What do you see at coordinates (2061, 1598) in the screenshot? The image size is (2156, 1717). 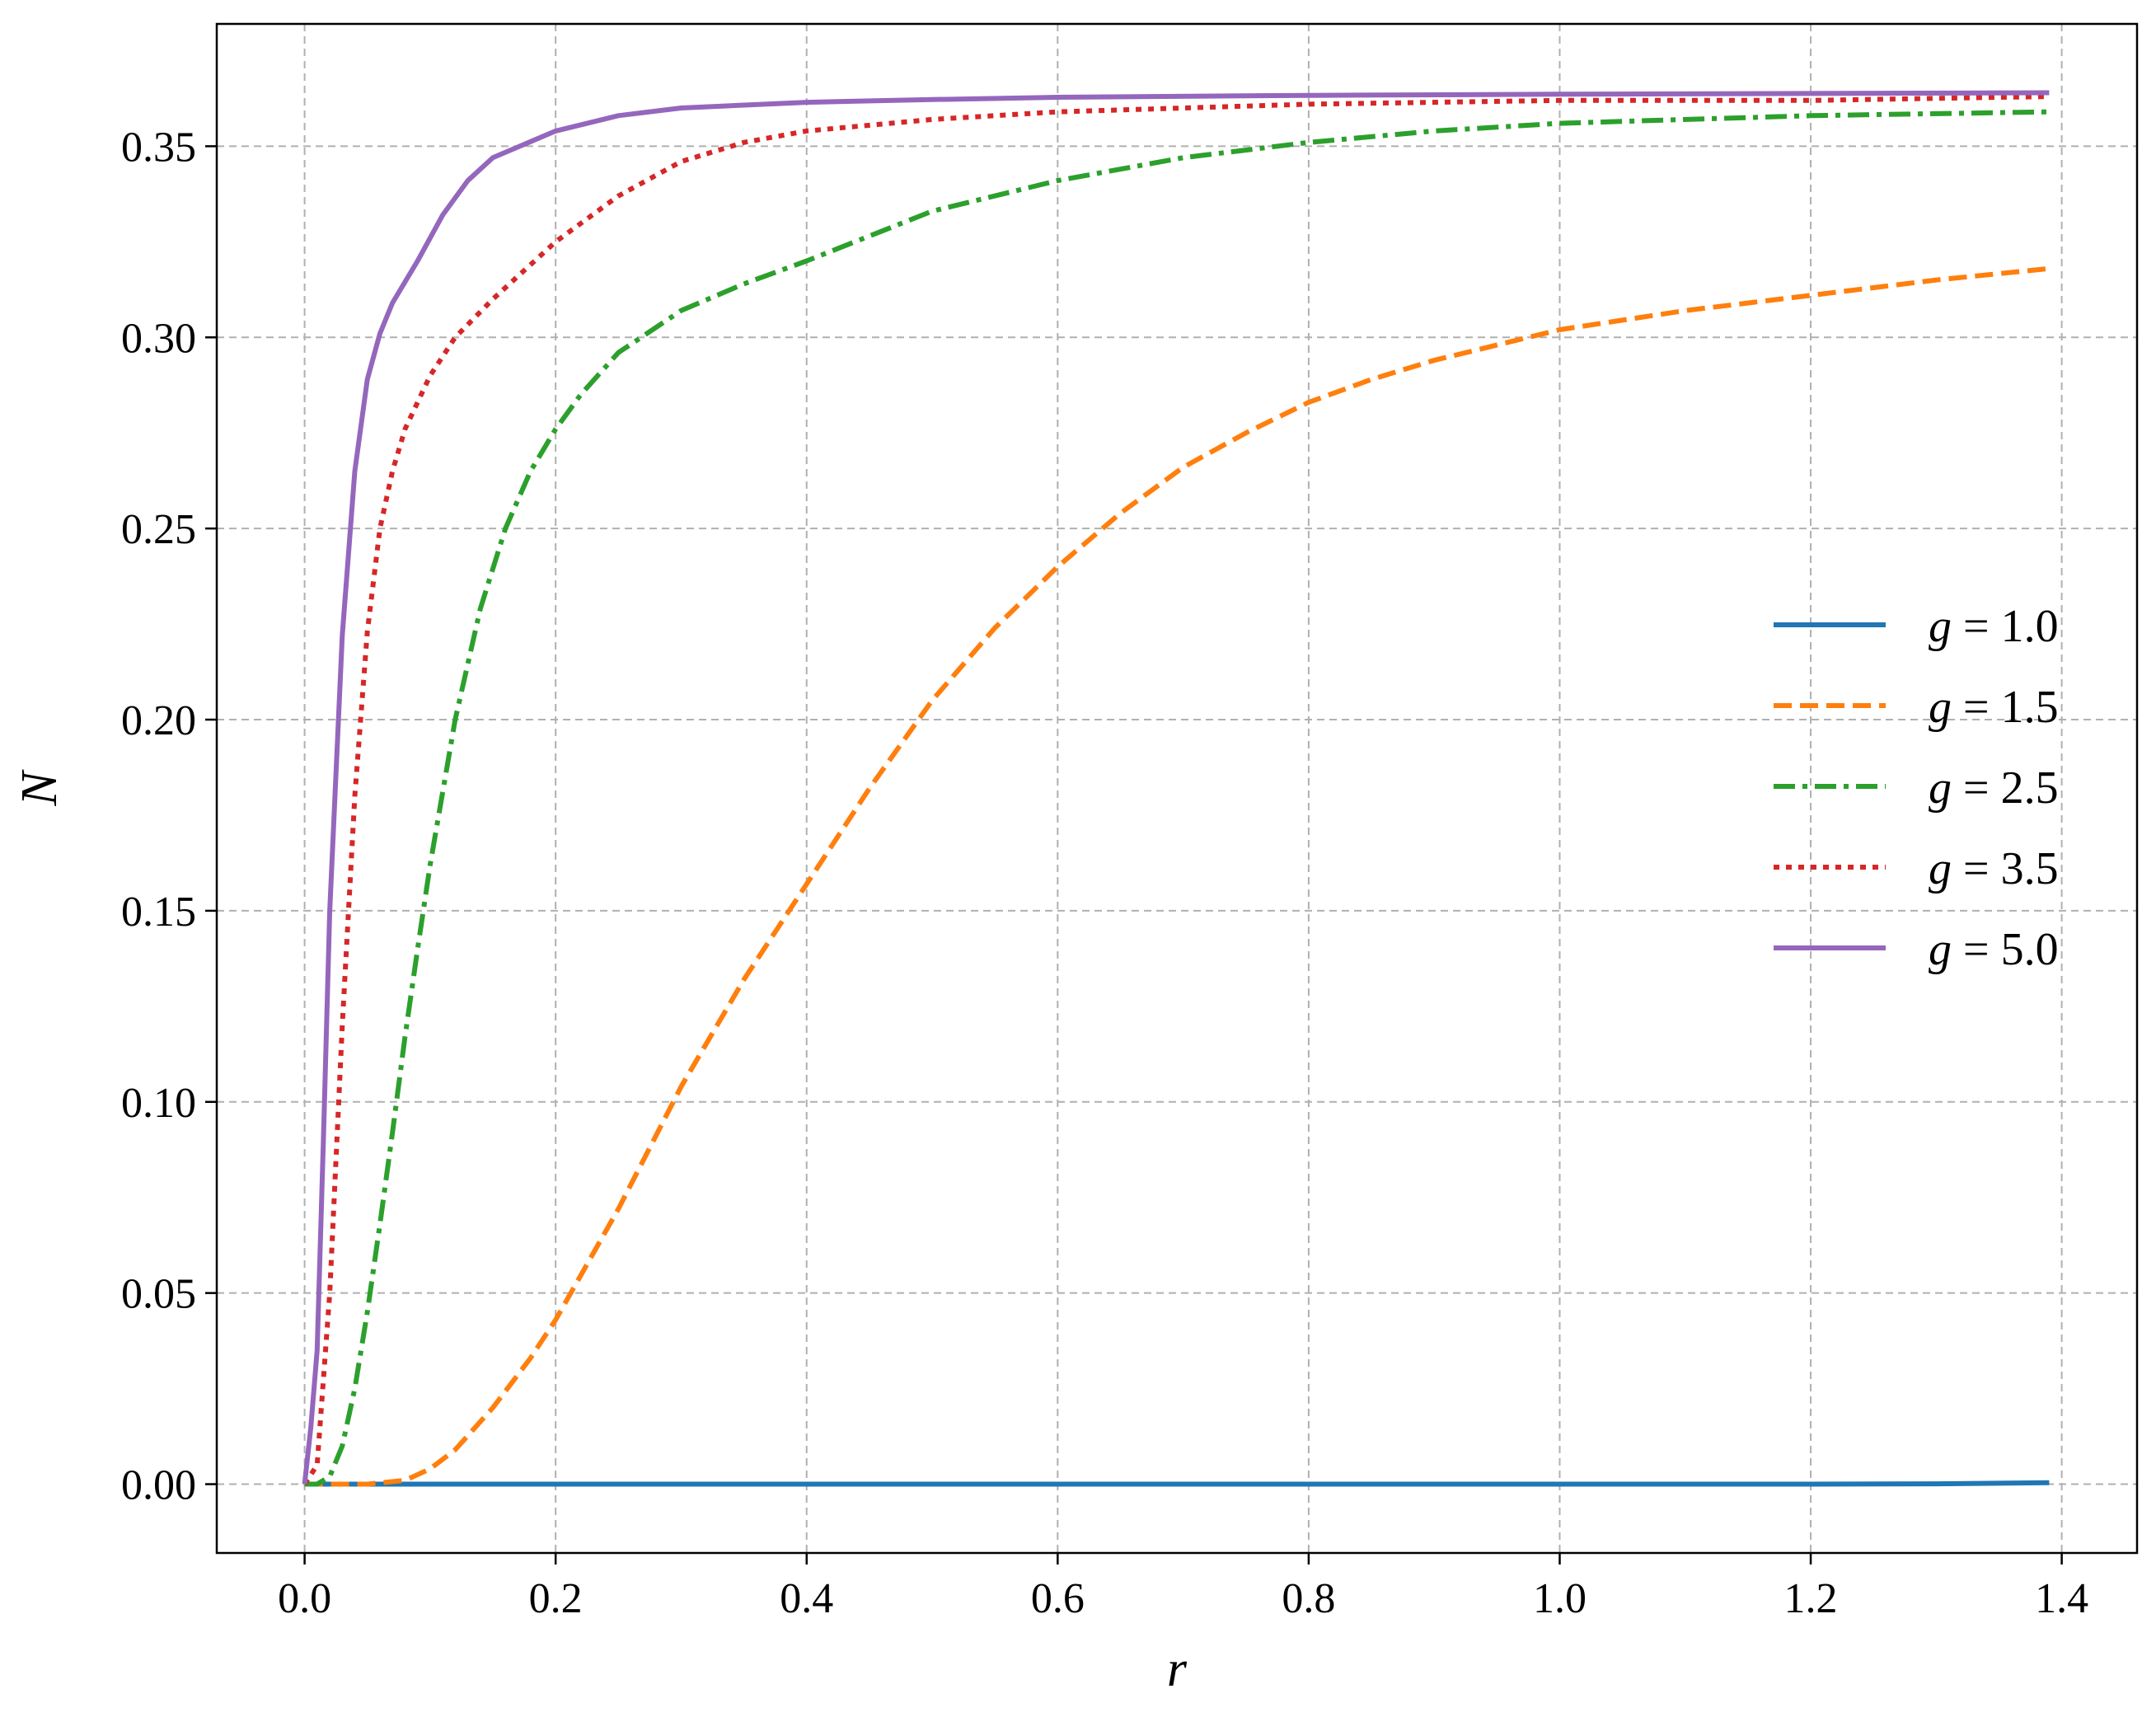 I see `x-tick-label: 1.4` at bounding box center [2061, 1598].